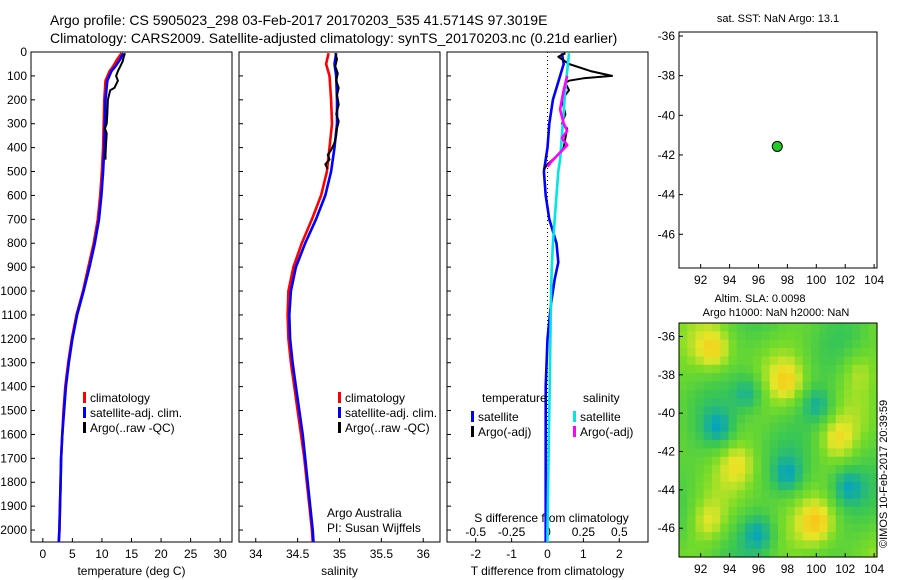 This screenshot has height=580, width=900. Describe the element at coordinates (816, 569) in the screenshot. I see `x-tick-label: 100` at that location.